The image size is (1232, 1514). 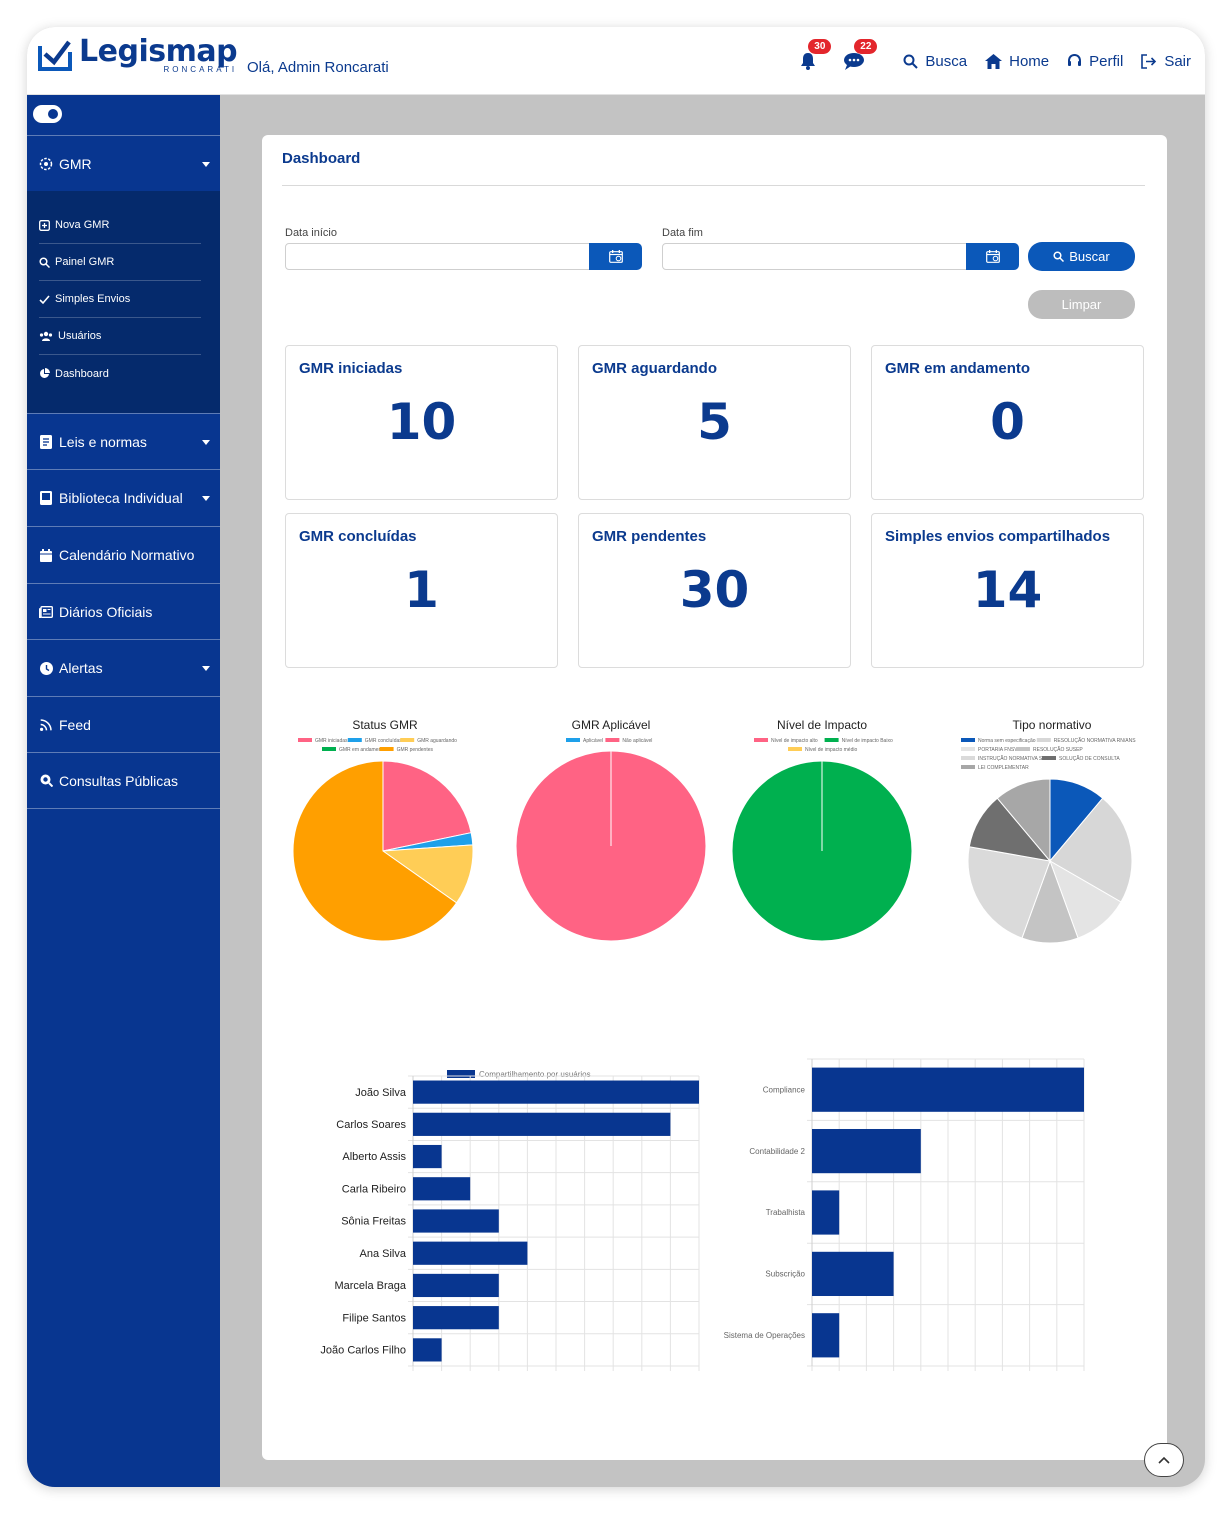 I want to click on sidebar-item-feed: Feed, so click(x=123, y=724).